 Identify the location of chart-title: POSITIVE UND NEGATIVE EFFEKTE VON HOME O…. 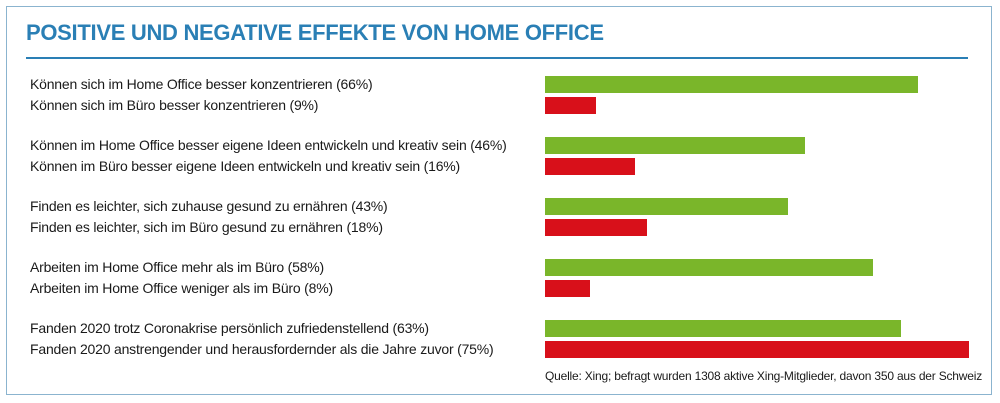
(315, 32).